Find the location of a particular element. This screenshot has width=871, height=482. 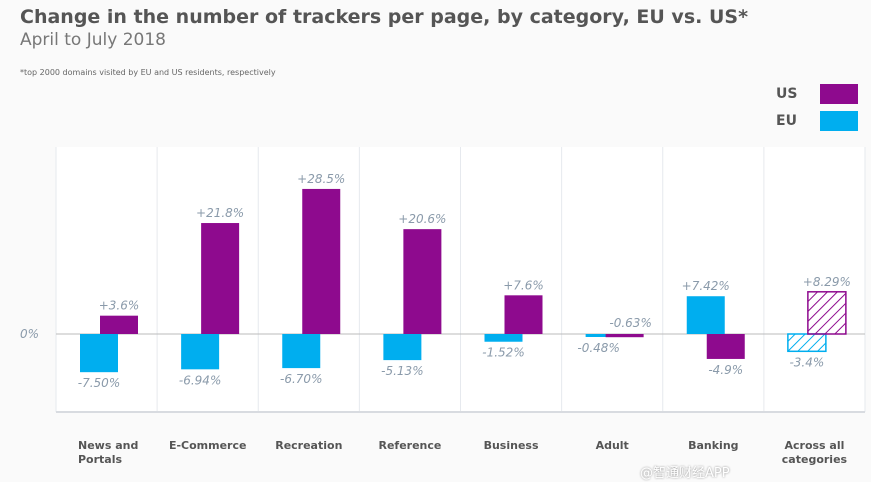

data-label-eu: -7.50% is located at coordinates (99, 383).